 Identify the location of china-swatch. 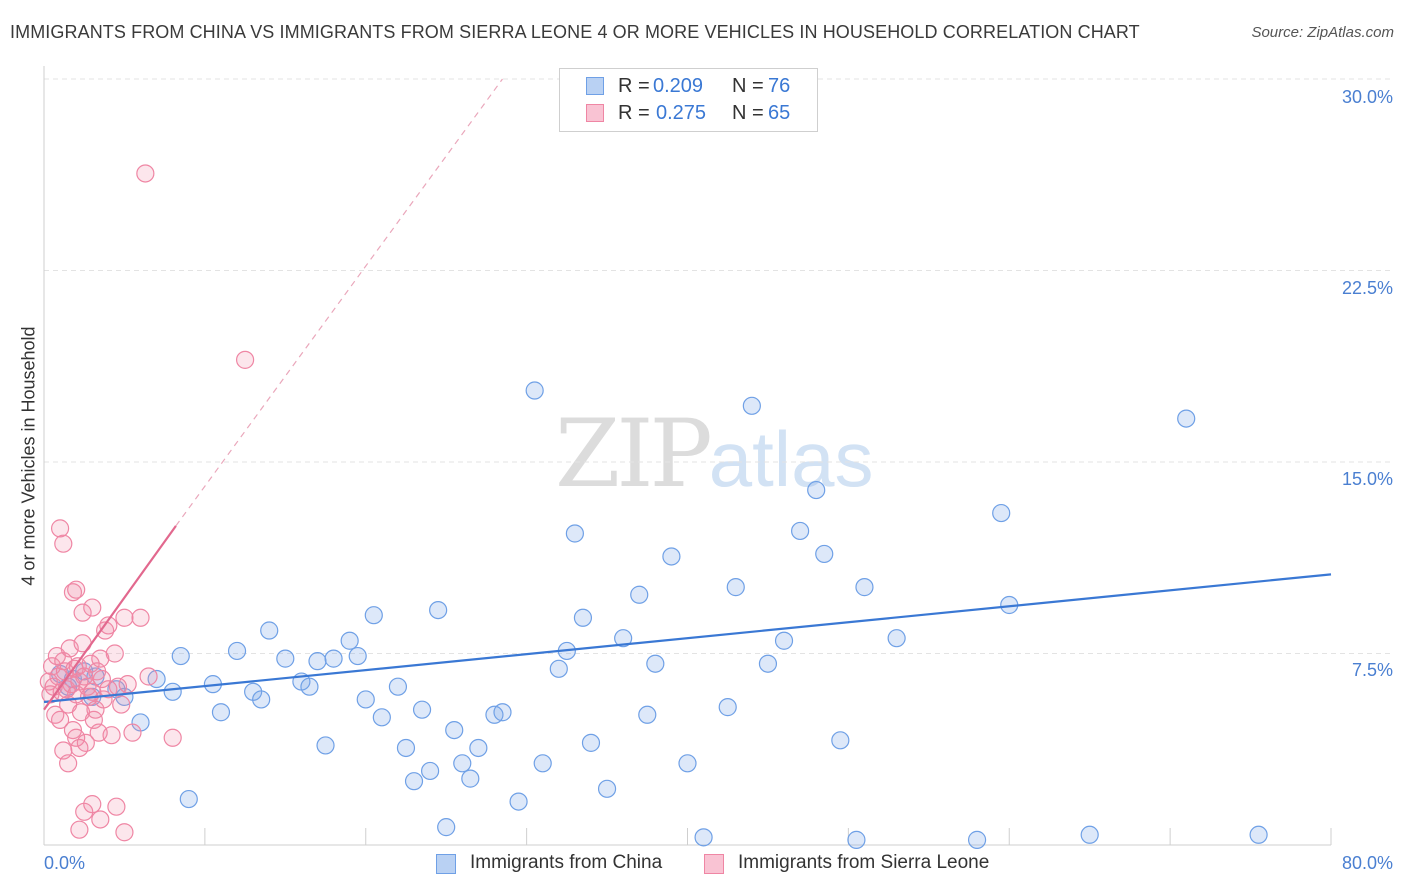
(595, 86).